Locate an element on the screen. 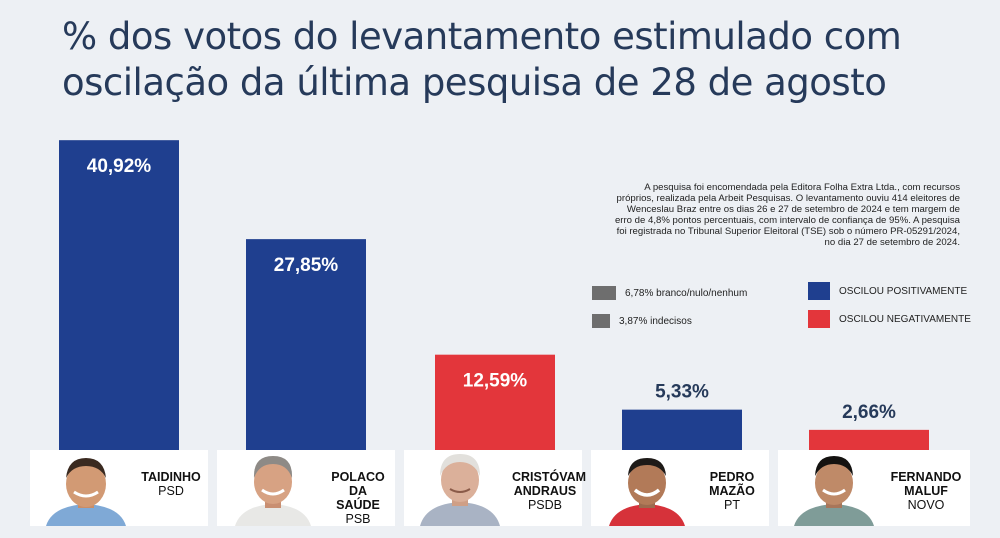 The width and height of the screenshot is (1000, 538). candidate-name-line-1: CRISTÓVAM is located at coordinates (549, 477).